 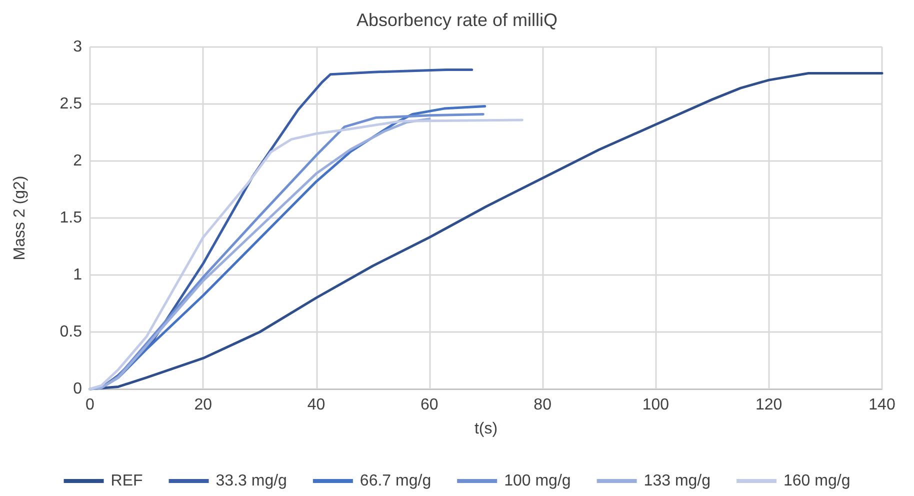 What do you see at coordinates (77, 161) in the screenshot?
I see `y-tick-label: 2` at bounding box center [77, 161].